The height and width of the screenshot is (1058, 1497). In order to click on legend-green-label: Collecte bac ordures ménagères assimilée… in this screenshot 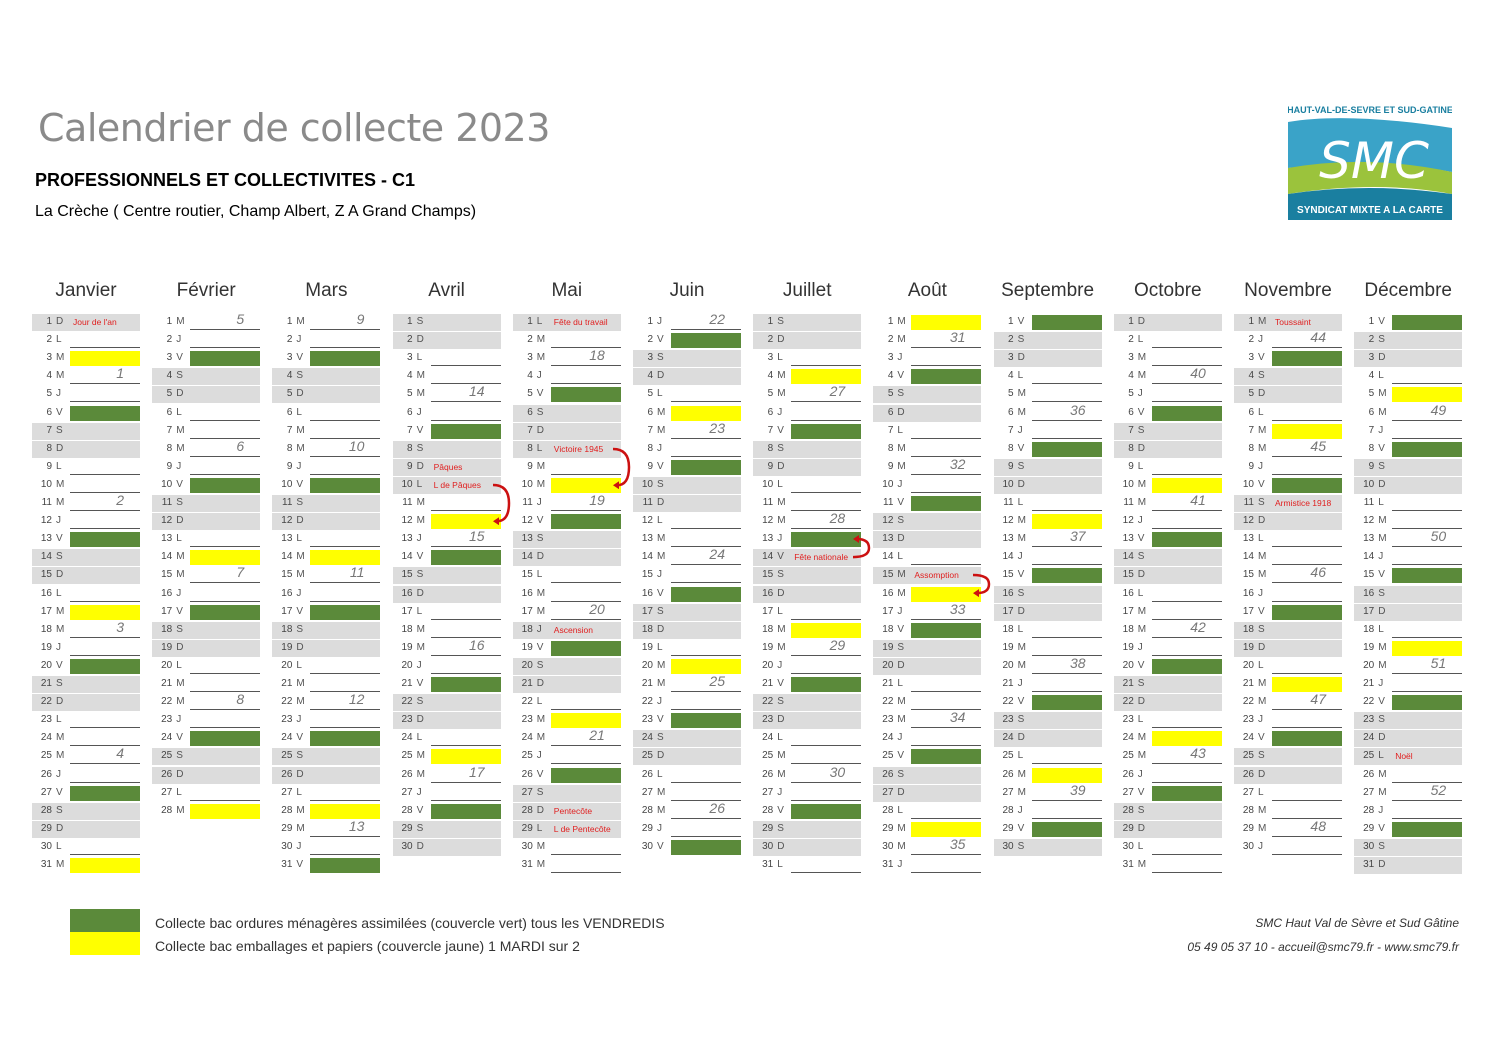, I will do `click(410, 923)`.